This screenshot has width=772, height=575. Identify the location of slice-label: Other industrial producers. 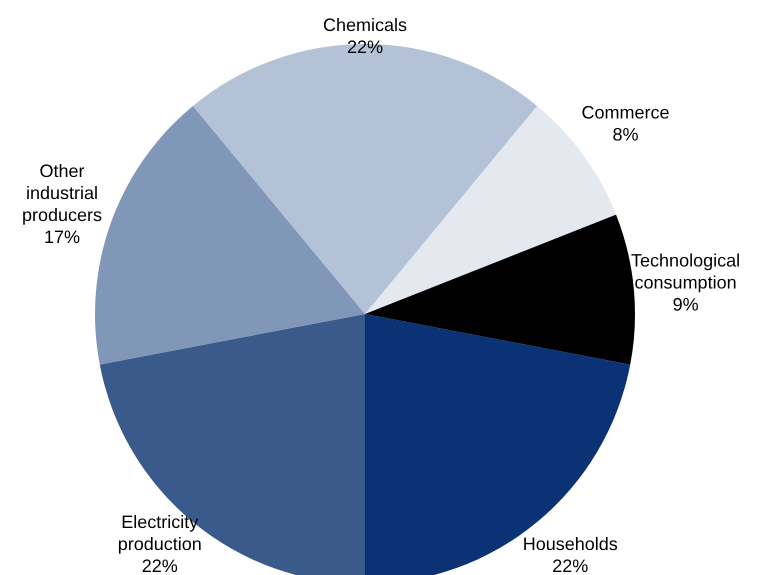
(62, 192).